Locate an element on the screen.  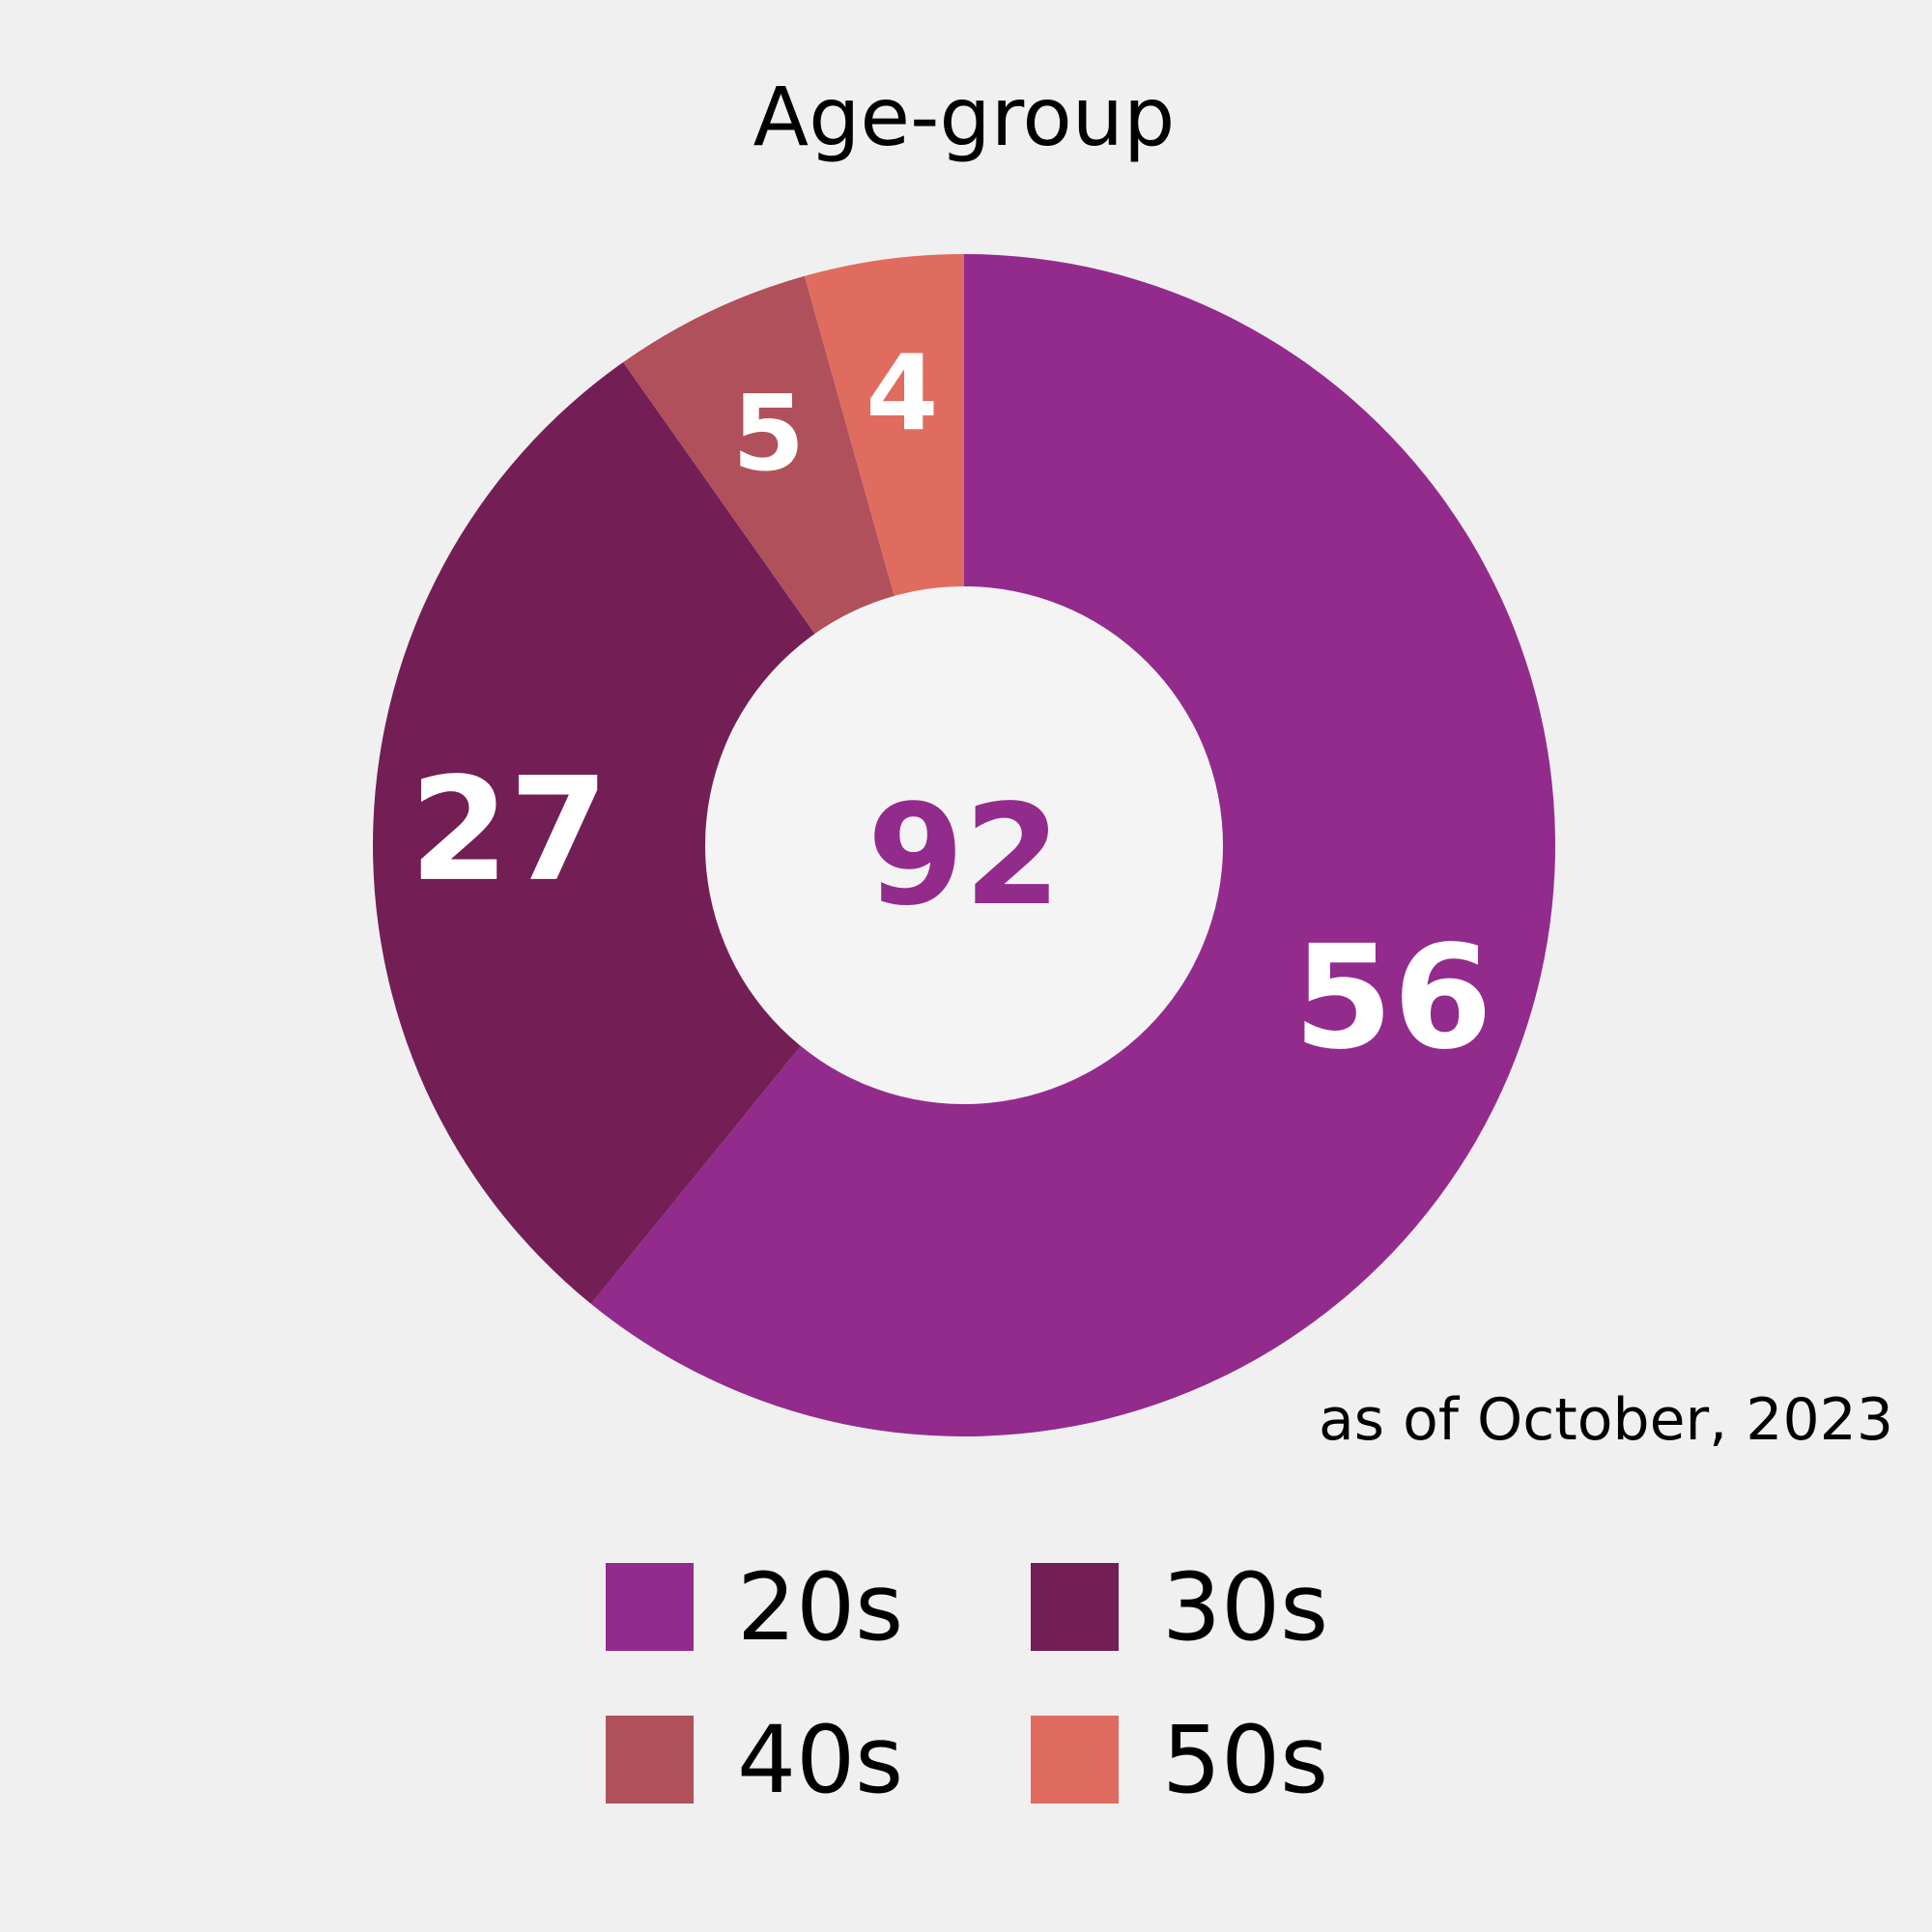
legend-label-40s: 40s is located at coordinates (820, 1760).